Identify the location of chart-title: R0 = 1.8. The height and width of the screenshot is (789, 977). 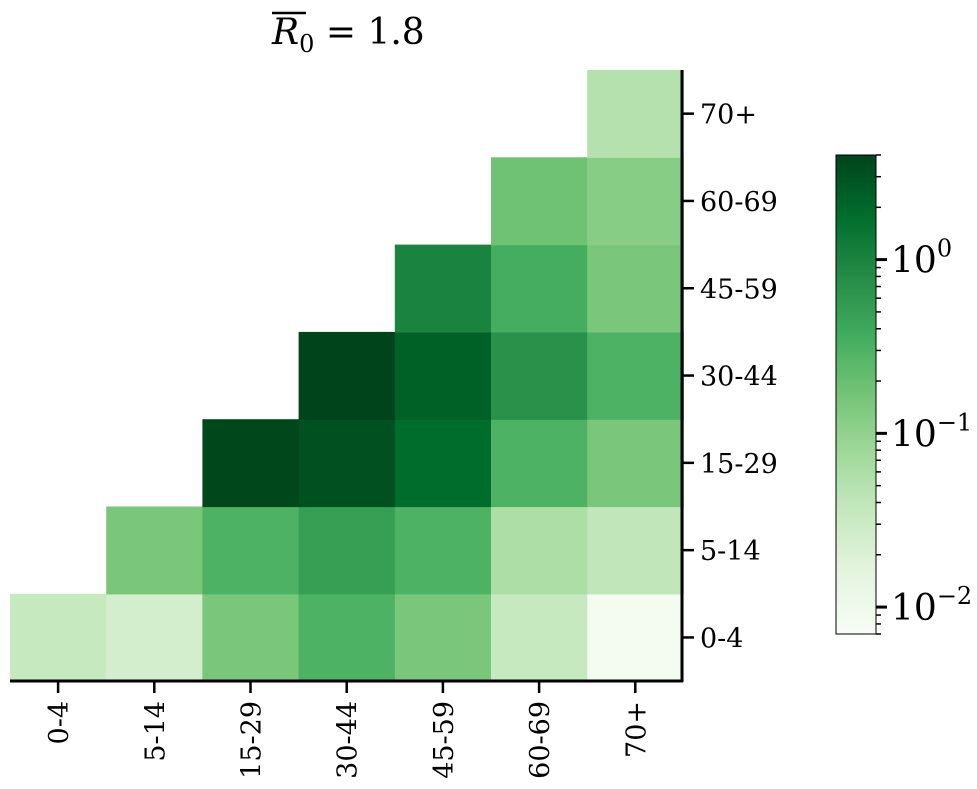
(348, 34).